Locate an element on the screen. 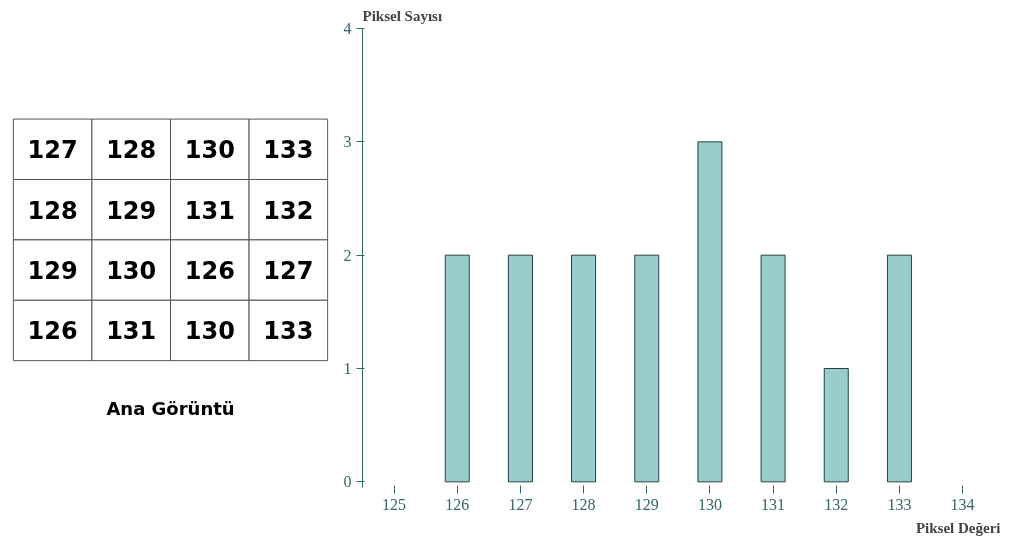  x-tick-label: 129 is located at coordinates (646, 504).